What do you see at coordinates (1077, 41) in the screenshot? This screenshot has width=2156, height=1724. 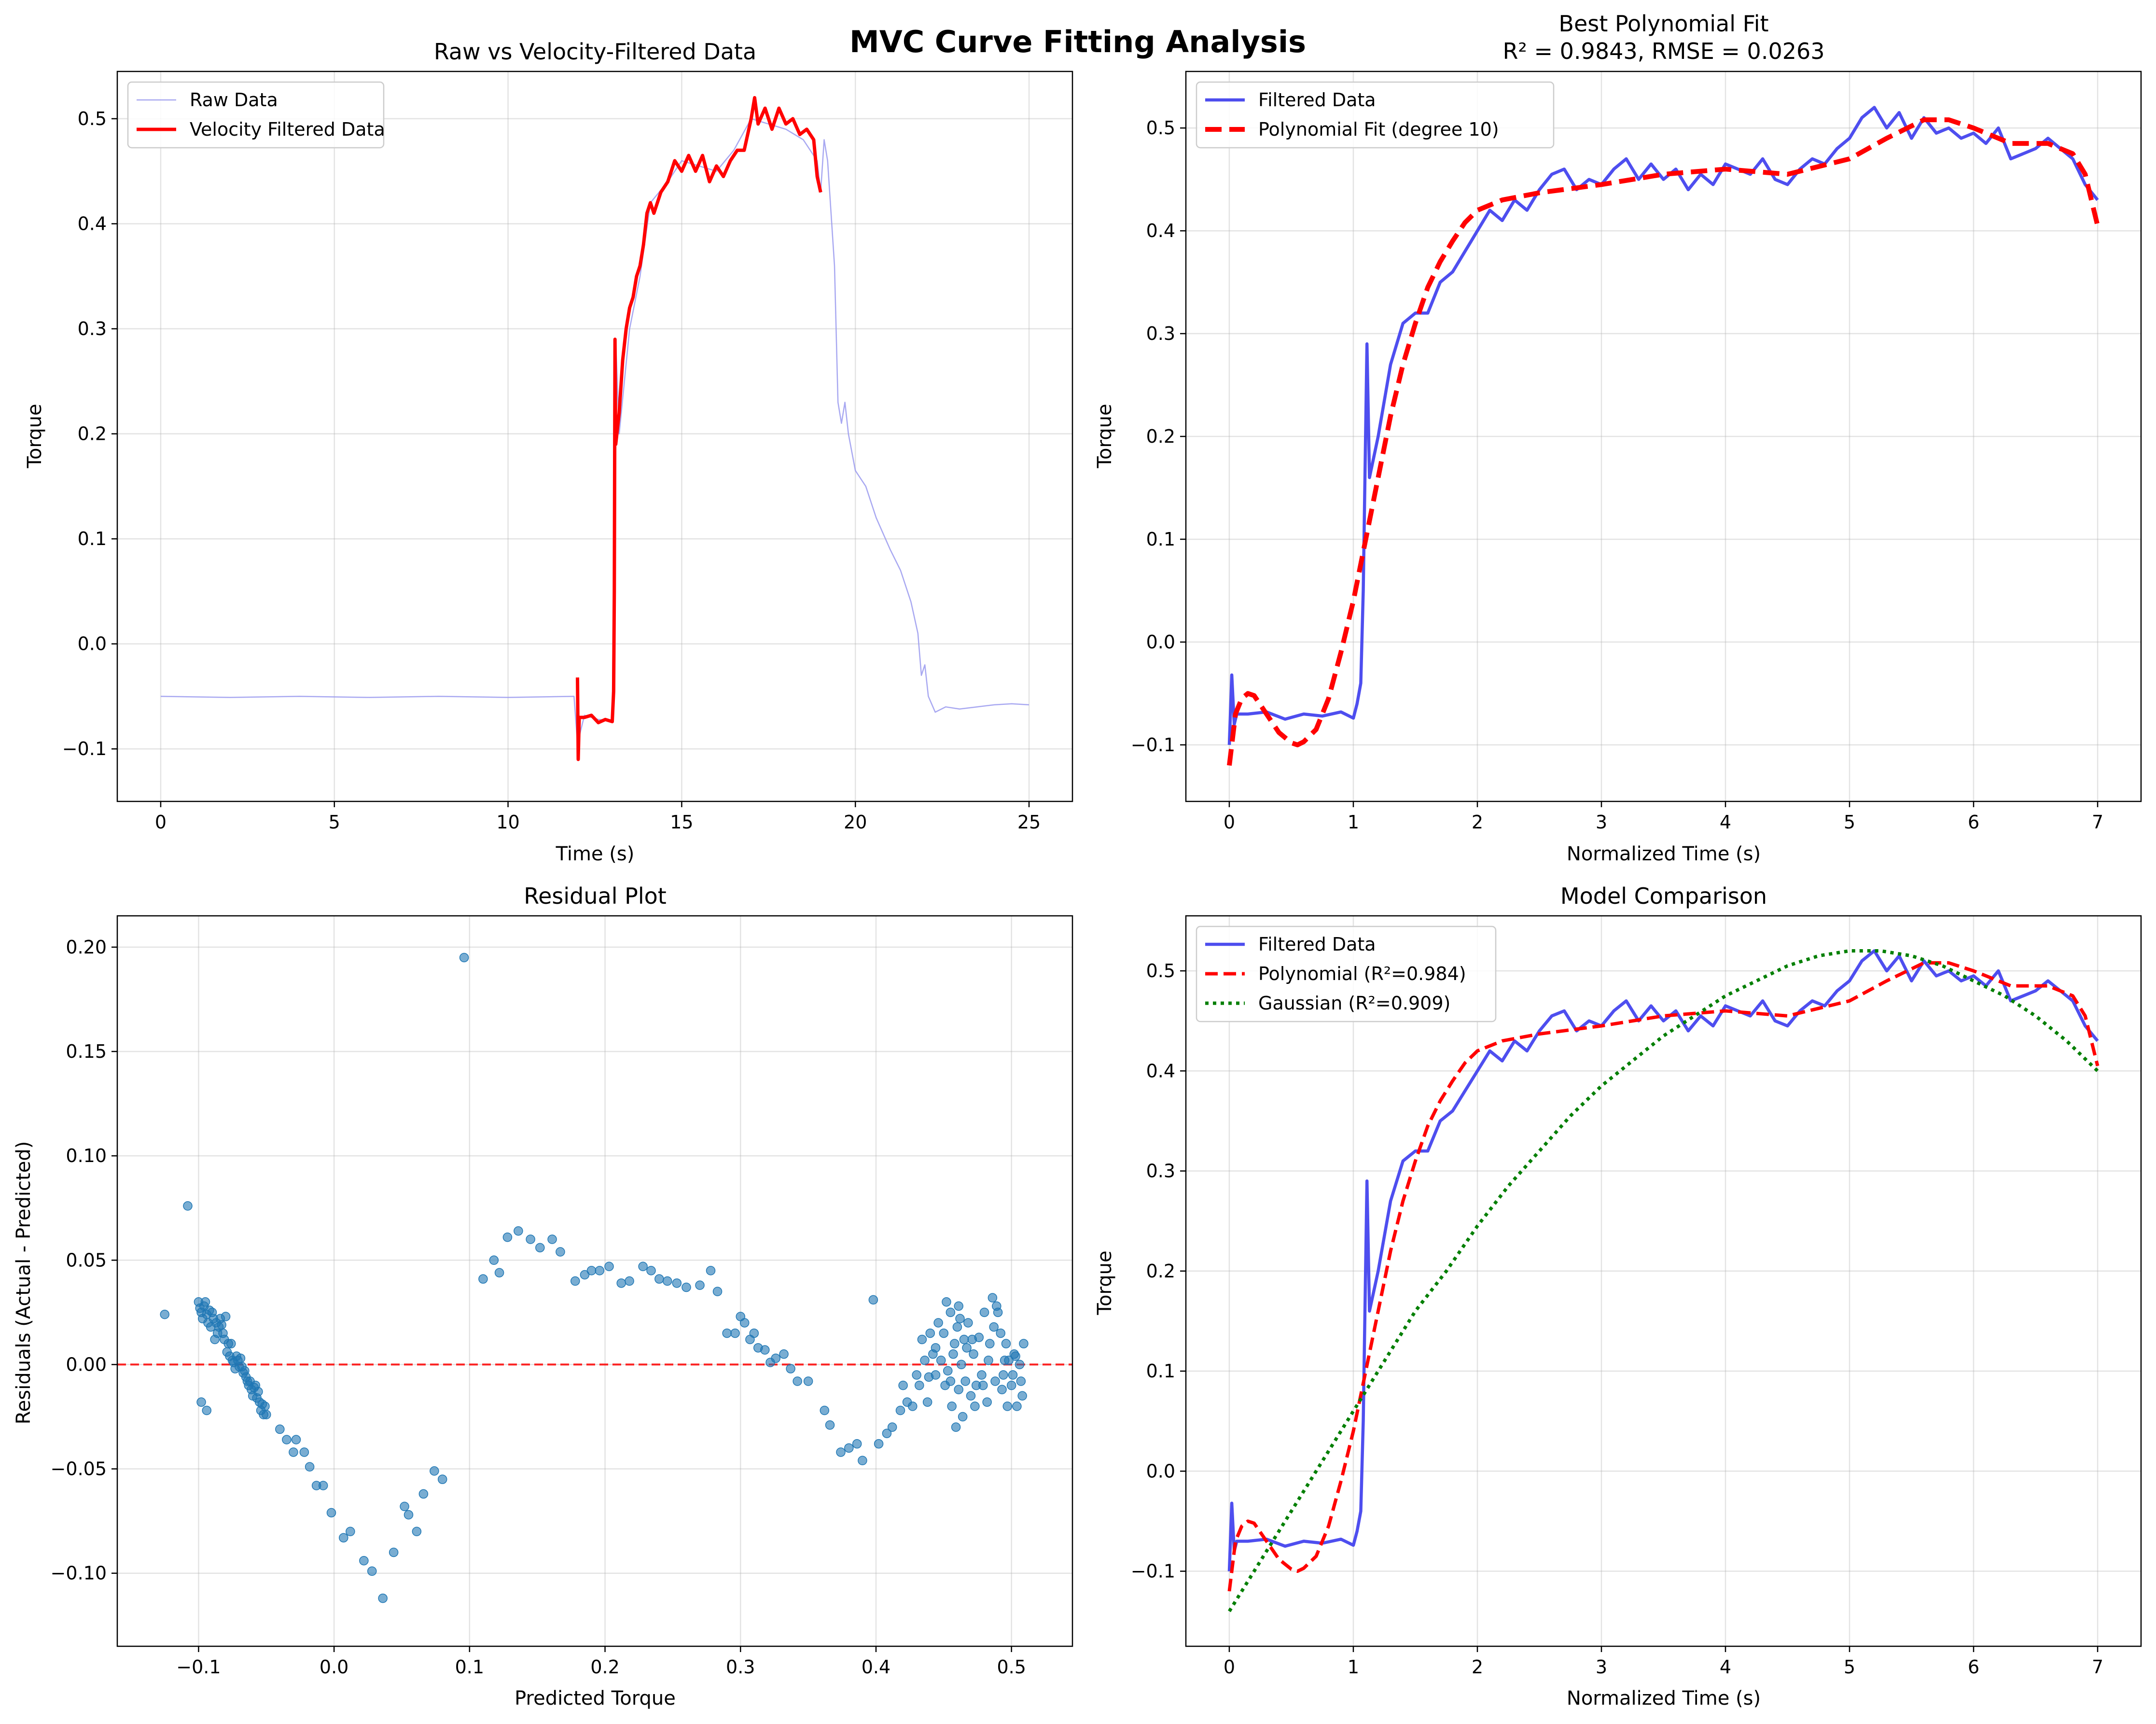 I see `figure-suptitle: MVC Curve Fitting Analysis` at bounding box center [1077, 41].